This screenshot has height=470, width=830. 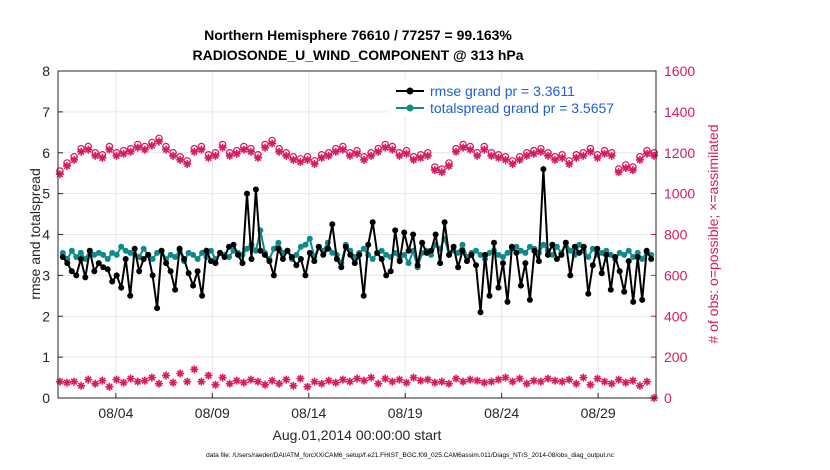 What do you see at coordinates (410, 91) in the screenshot?
I see `legend-marker-rmse` at bounding box center [410, 91].